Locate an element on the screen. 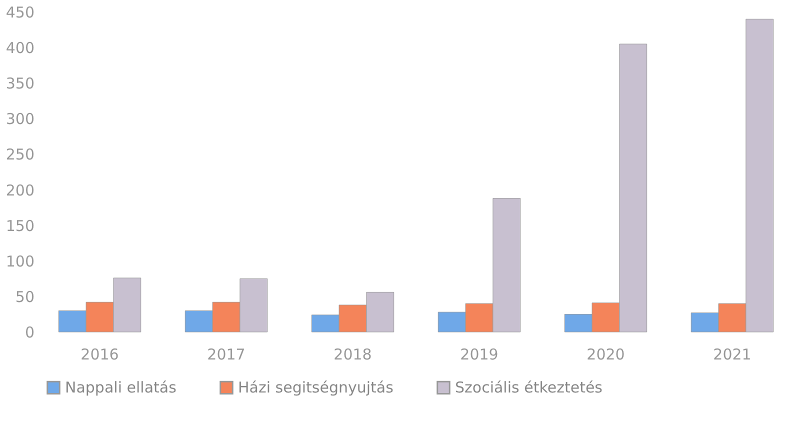 This screenshot has width=812, height=437. y-tick-label: 200 is located at coordinates (20, 190).